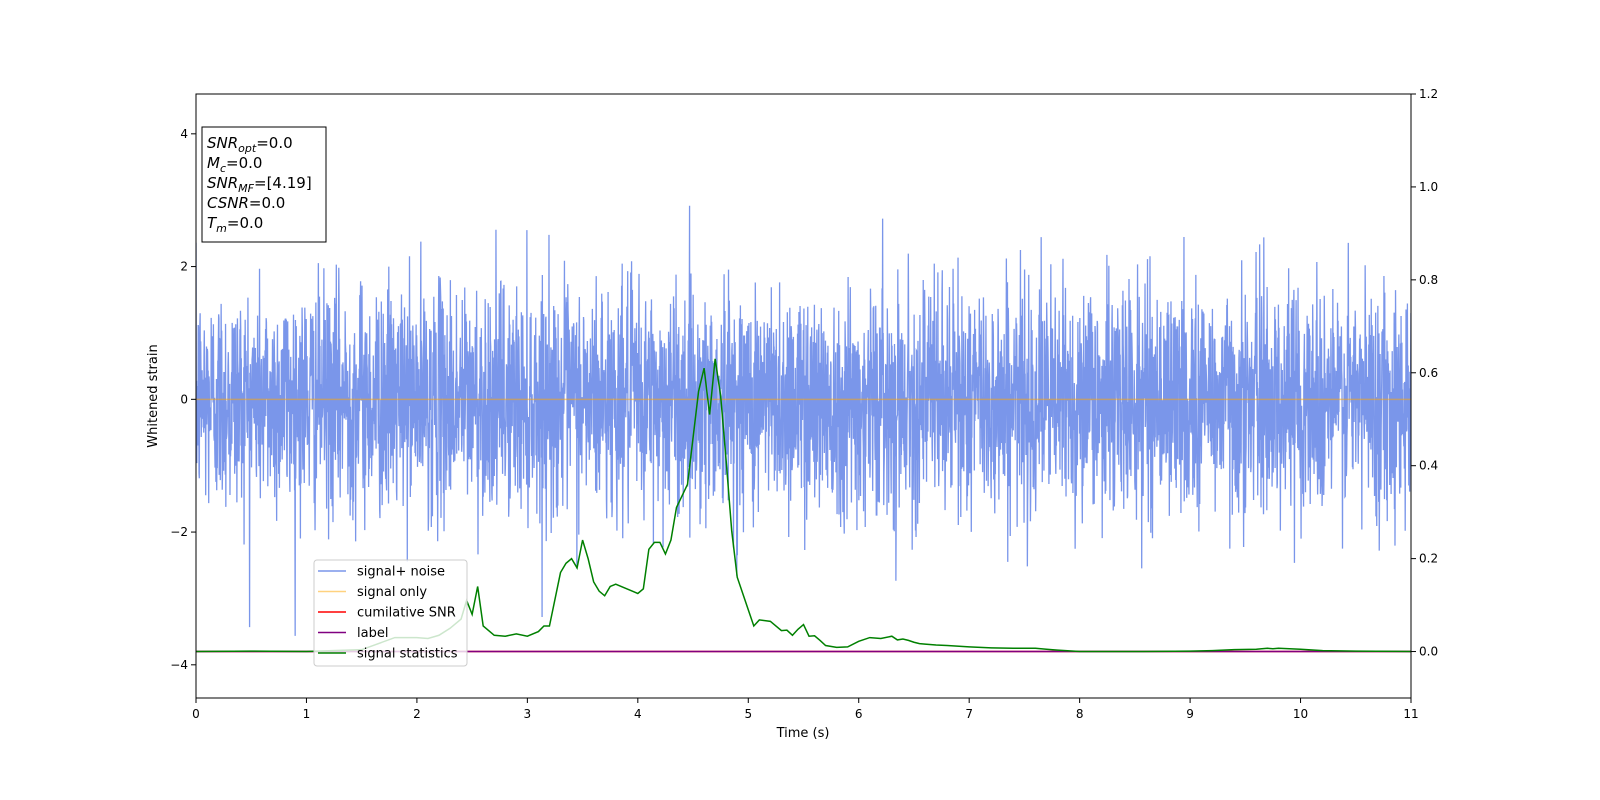 This screenshot has width=1600, height=800. I want to click on x-tick-label: 9, so click(1190, 714).